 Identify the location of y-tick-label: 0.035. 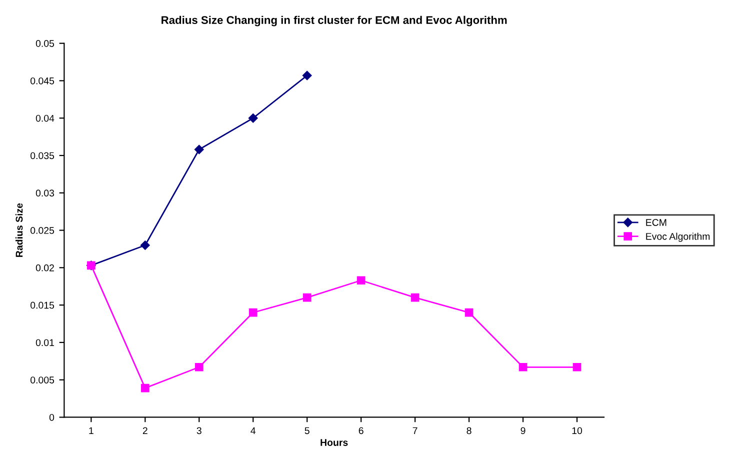
(42, 156).